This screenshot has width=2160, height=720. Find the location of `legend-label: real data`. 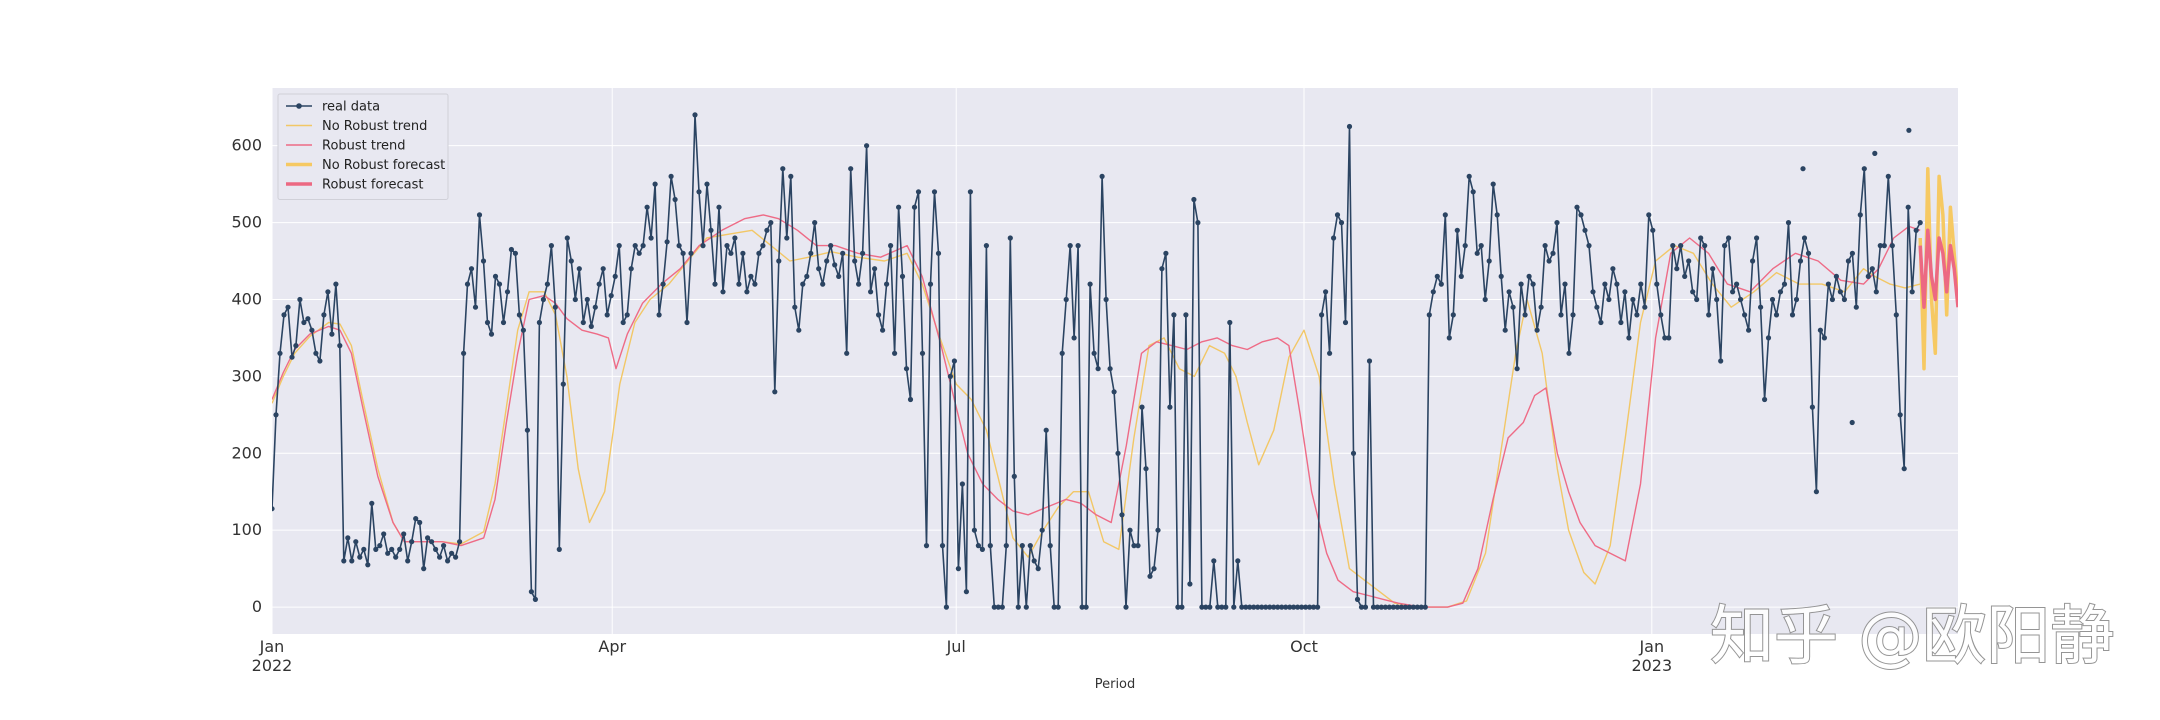

legend-label: real data is located at coordinates (351, 107).